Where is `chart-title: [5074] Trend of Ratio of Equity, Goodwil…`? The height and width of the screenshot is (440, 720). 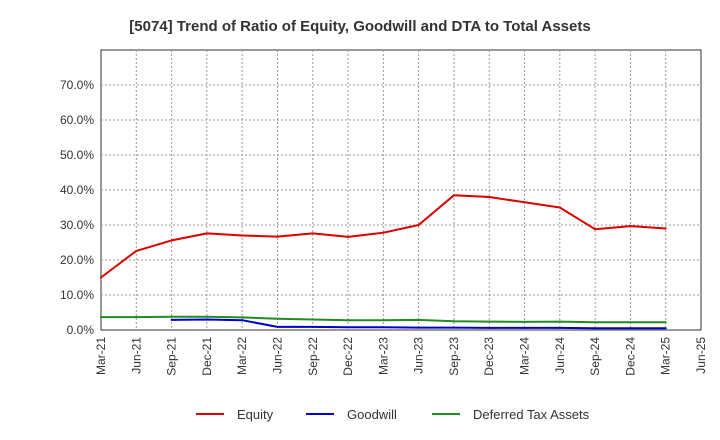
chart-title: [5074] Trend of Ratio of Equity, Goodwil… is located at coordinates (359, 26).